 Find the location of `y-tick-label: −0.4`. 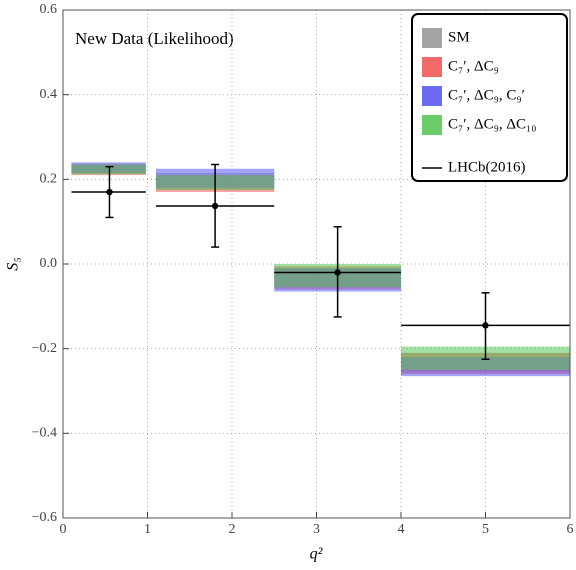

y-tick-label: −0.4 is located at coordinates (44, 433).